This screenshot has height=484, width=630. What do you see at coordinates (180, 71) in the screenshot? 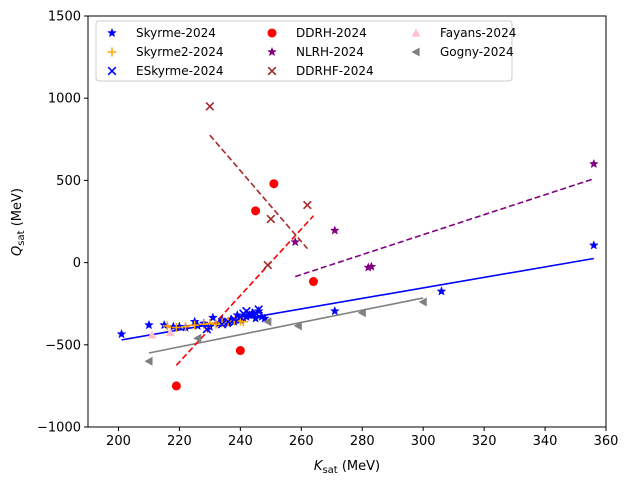
I see `legend-label-eskyrme-2024: ESkyrme-2024` at bounding box center [180, 71].